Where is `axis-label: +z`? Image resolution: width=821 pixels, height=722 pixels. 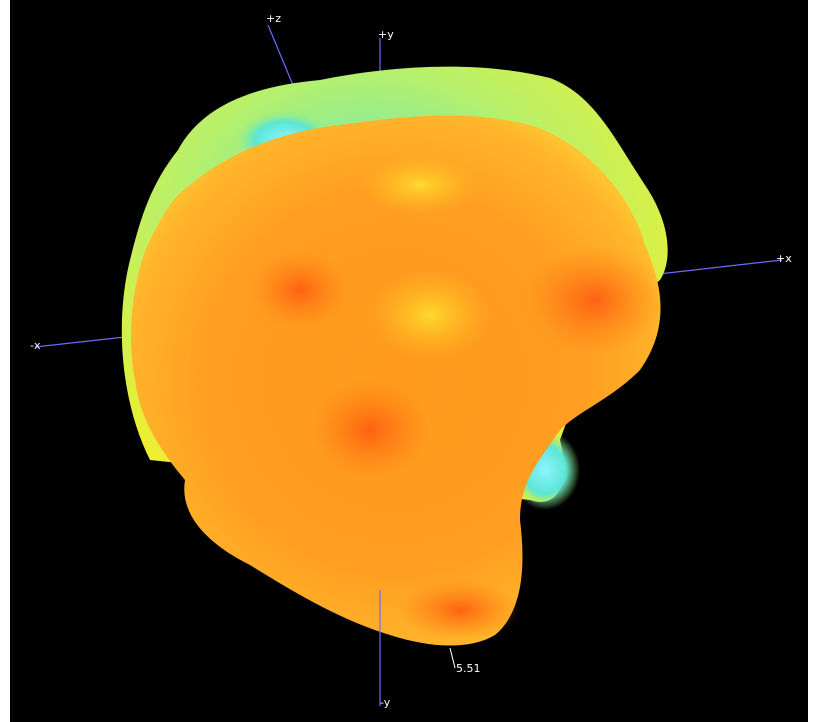
axis-label: +z is located at coordinates (273, 18).